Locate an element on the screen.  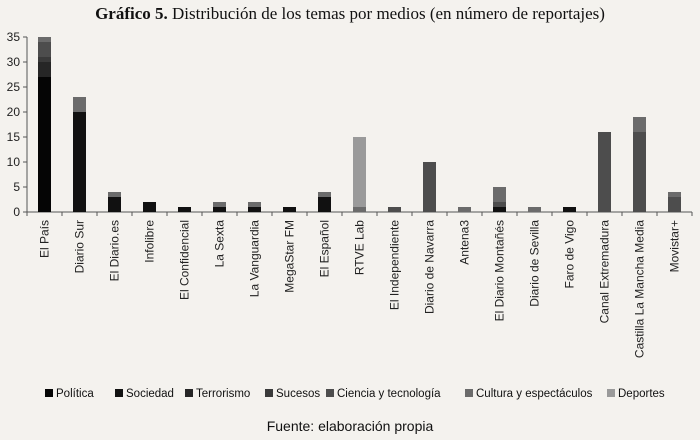
x-tick-label: Diario Sur is located at coordinates (80, 246).